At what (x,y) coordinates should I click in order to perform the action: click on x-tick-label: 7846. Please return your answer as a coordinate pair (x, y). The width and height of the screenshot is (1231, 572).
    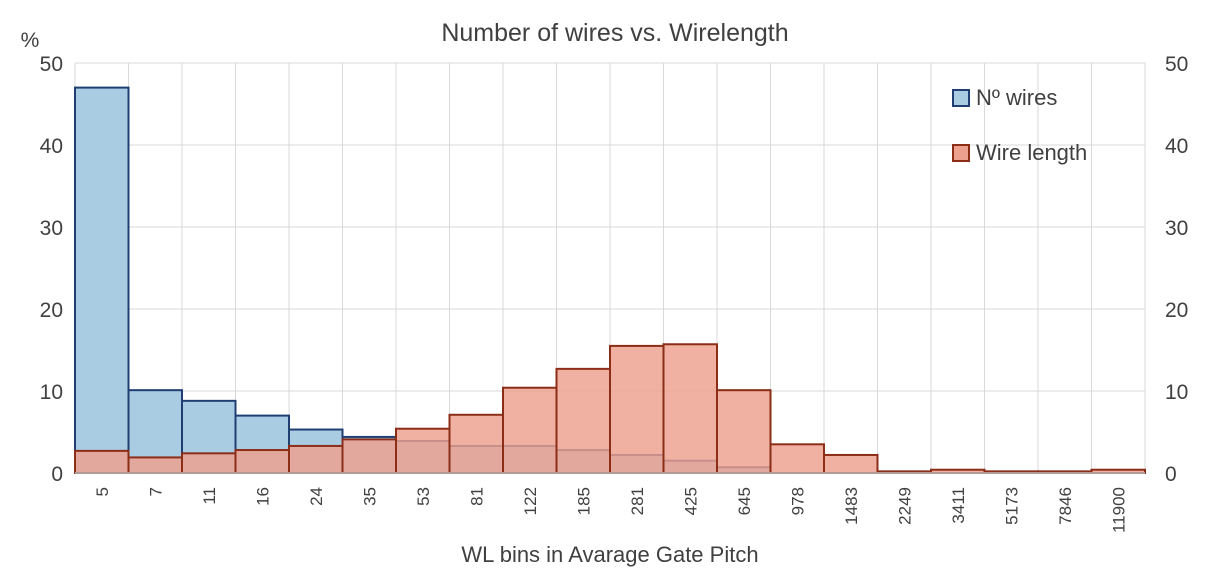
    Looking at the image, I should click on (1065, 506).